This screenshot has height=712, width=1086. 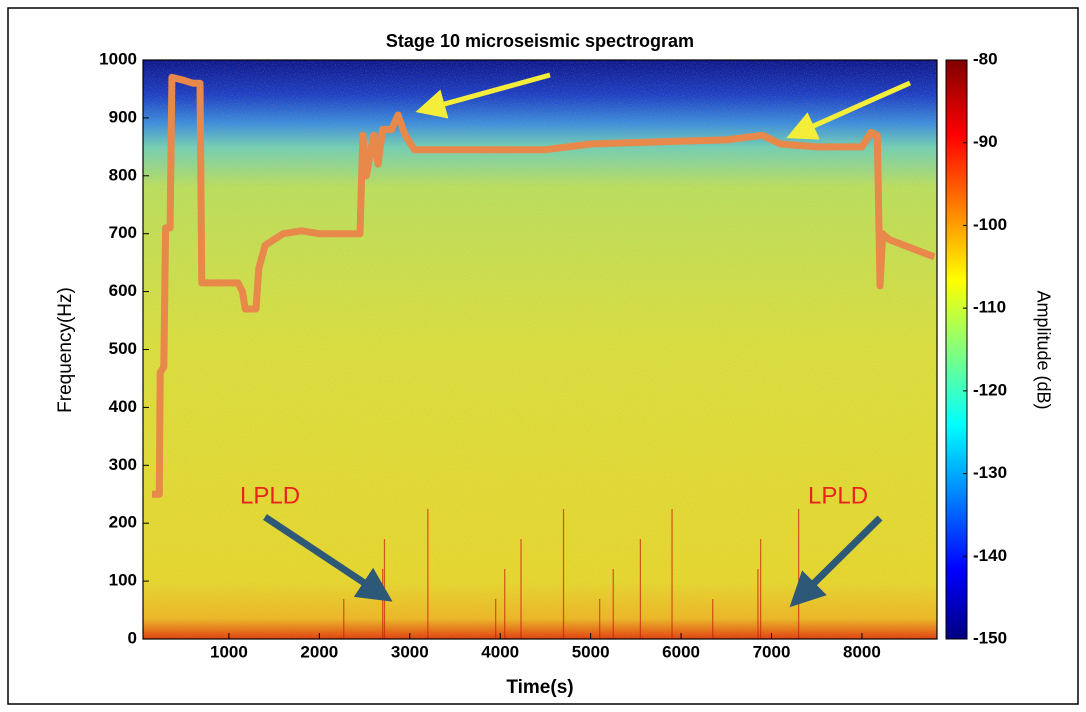 I want to click on chart-title: Stage 10 microseismic spectrogram, so click(x=540, y=41).